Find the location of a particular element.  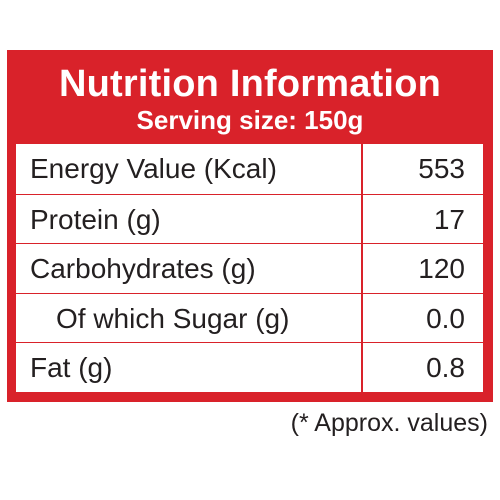

row-label: Carbohydrates (g) is located at coordinates (143, 269).